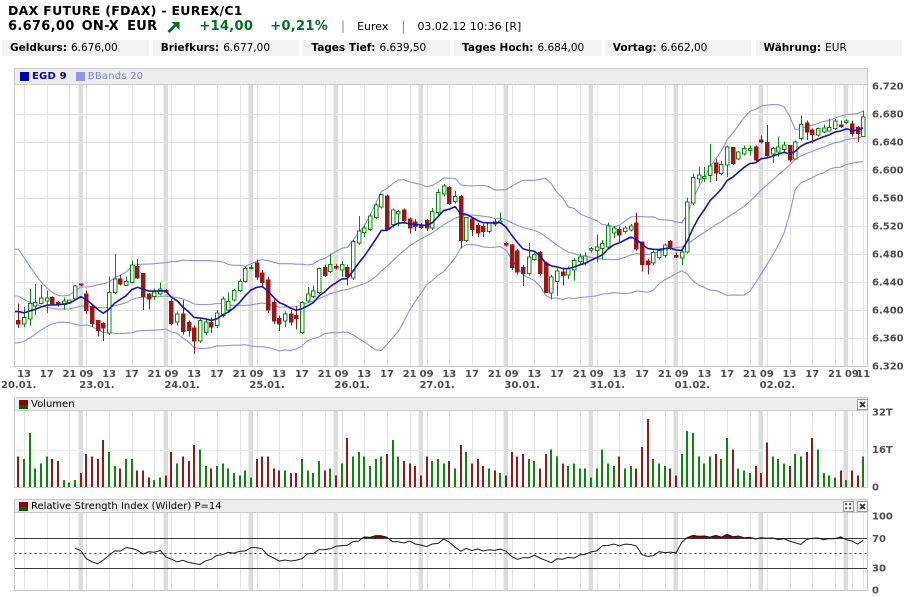 The image size is (904, 596). I want to click on rsi-indicator-icon, so click(23, 506).